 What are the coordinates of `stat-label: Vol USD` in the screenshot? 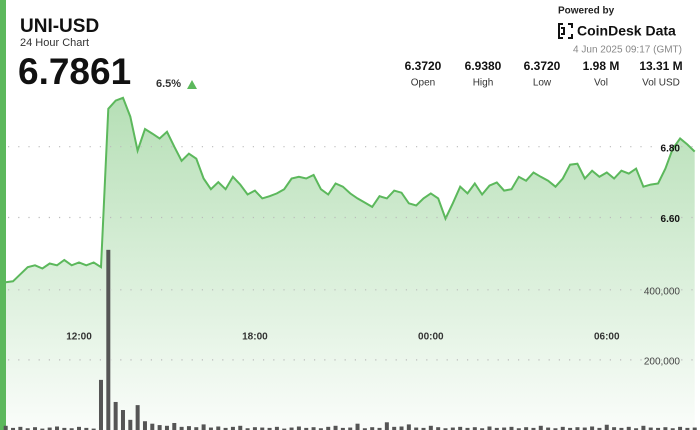 It's located at (661, 83).